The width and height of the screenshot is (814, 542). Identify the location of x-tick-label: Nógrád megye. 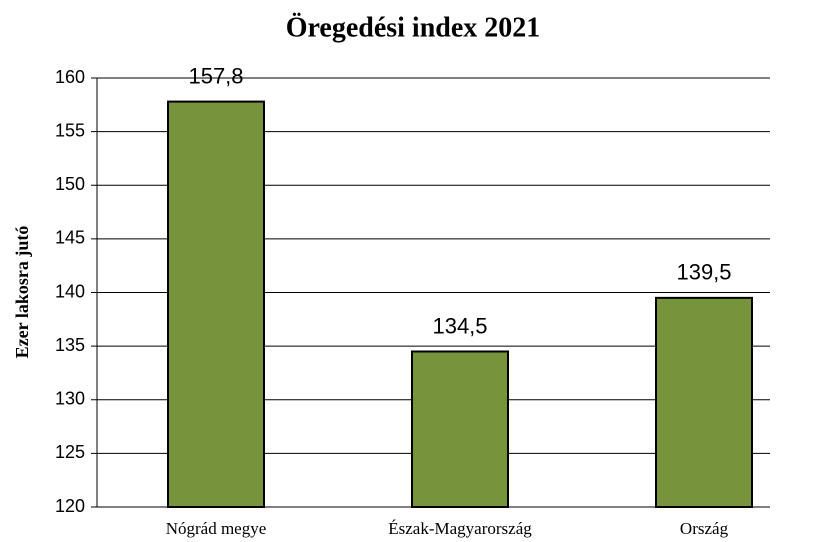
(216, 528).